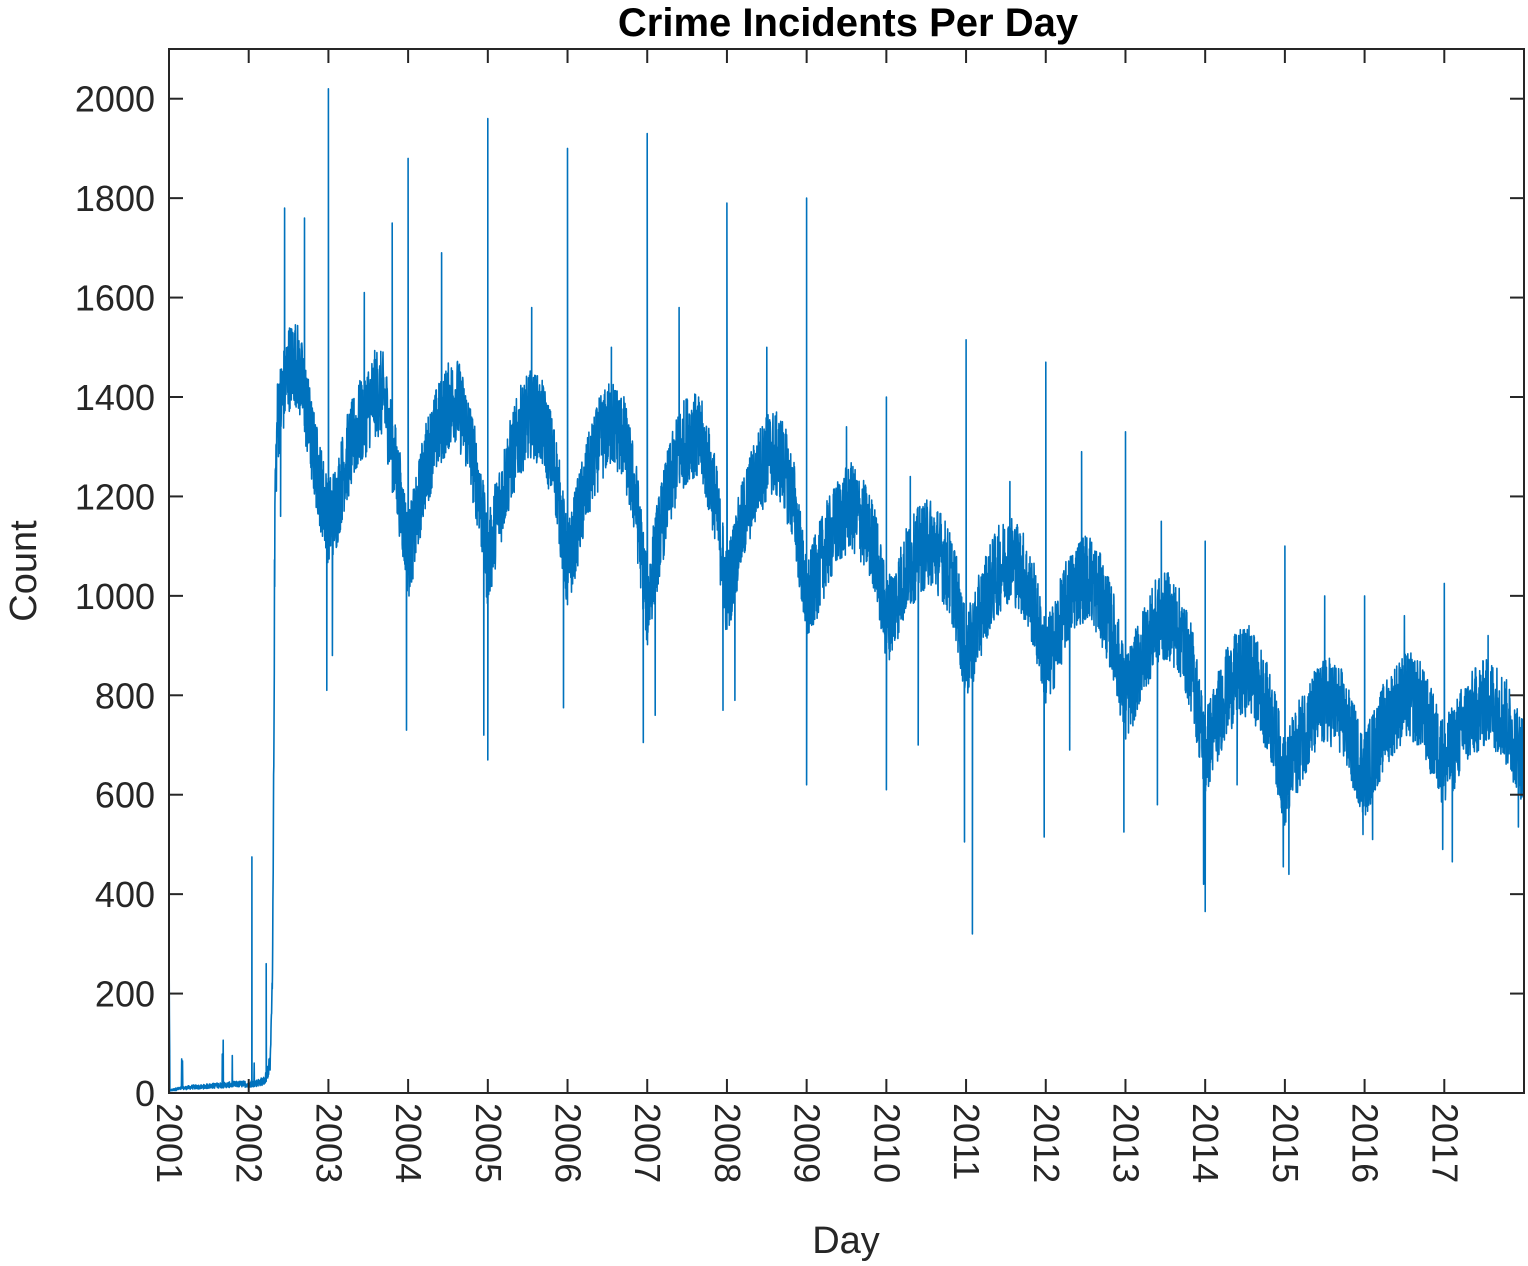 The height and width of the screenshot is (1266, 1528). I want to click on x-tick-label: 2010, so click(886, 1143).